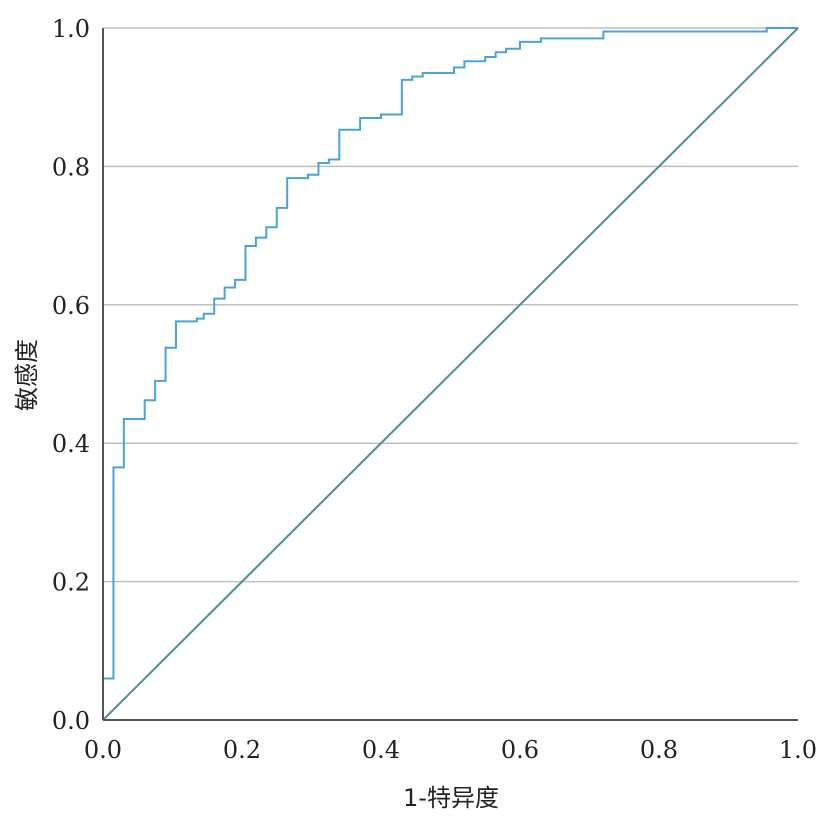 The image size is (827, 835). I want to click on x-tick-label-1: 0.2, so click(242, 750).